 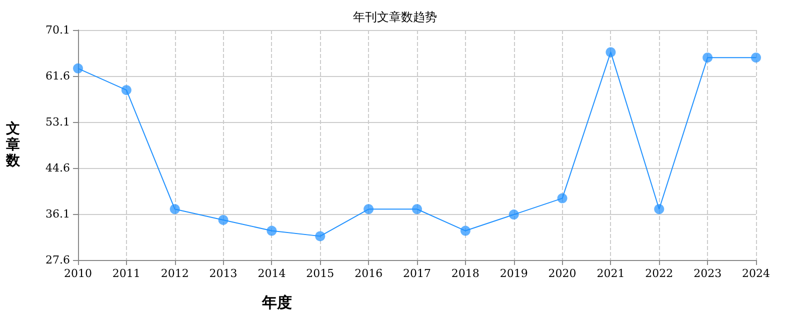 I want to click on x-tick-label: 2010, so click(x=78, y=273).